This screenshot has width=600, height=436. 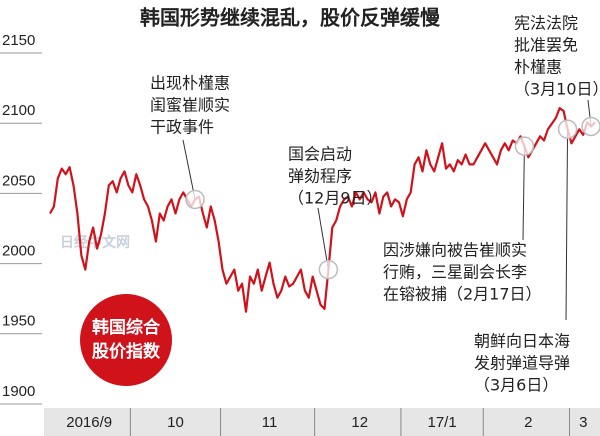 What do you see at coordinates (182, 127) in the screenshot?
I see `annotation-text: 干政事件` at bounding box center [182, 127].